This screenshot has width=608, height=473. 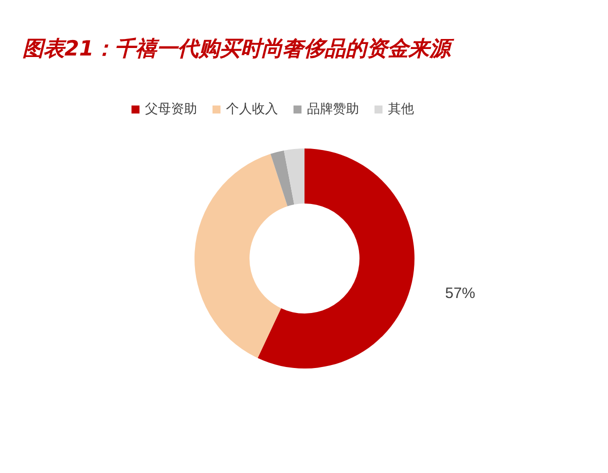 I want to click on chart-title: 图表21：千禧一代购买时尚奢侈品的资金来源, so click(x=238, y=48).